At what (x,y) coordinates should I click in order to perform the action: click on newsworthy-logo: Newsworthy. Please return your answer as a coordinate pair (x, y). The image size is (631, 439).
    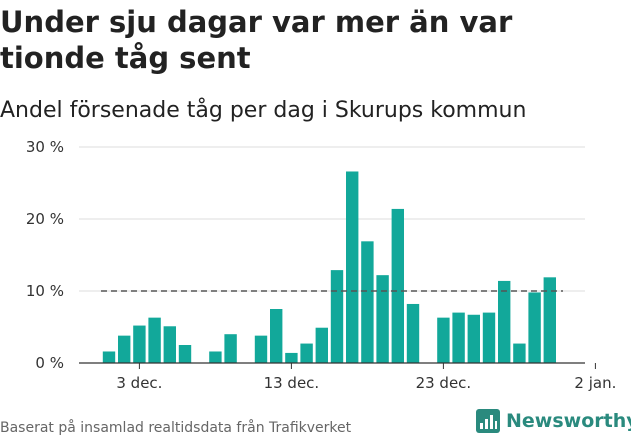
    Looking at the image, I should click on (553, 421).